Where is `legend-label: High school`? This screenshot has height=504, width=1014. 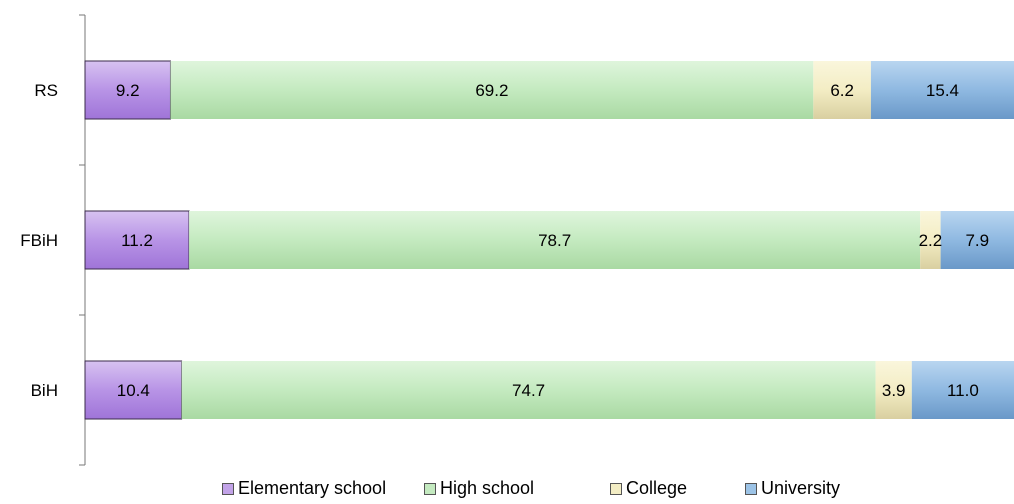 legend-label: High school is located at coordinates (487, 488).